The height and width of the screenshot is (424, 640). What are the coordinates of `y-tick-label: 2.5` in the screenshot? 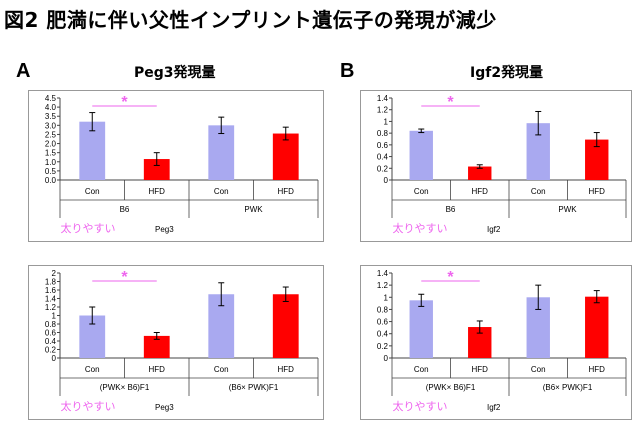 It's located at (51, 134).